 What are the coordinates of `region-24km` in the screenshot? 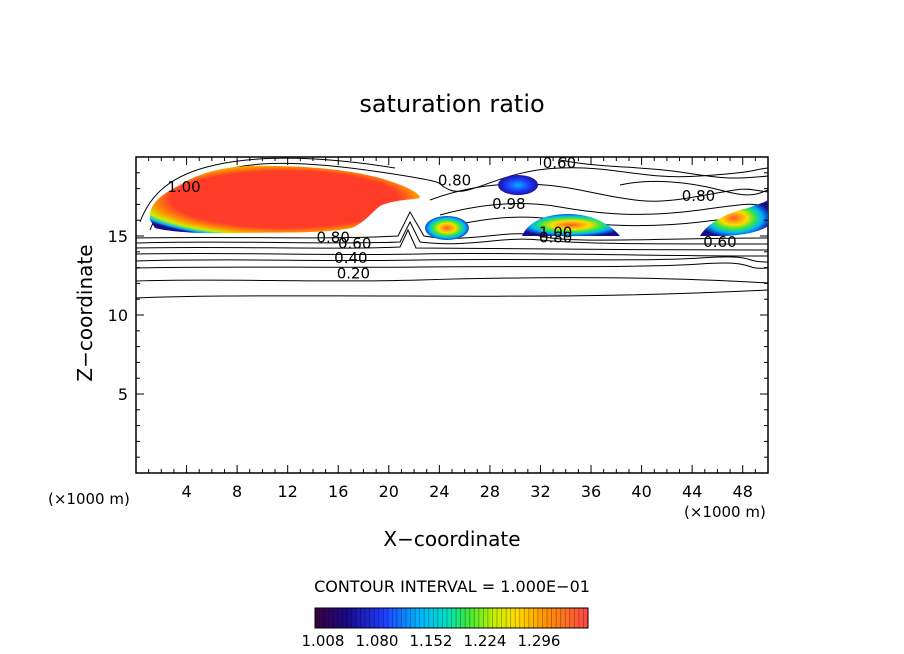 It's located at (447, 228).